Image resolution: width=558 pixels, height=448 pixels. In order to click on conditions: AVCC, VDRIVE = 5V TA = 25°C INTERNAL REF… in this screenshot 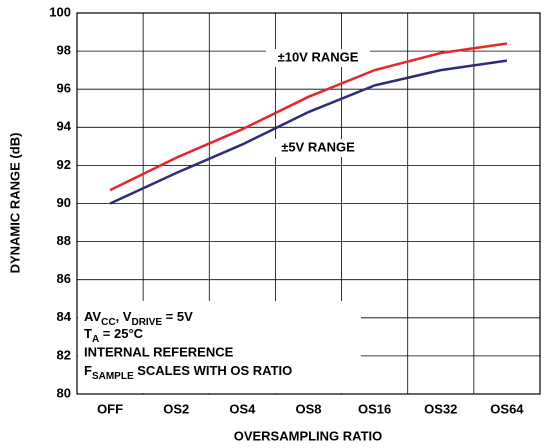, I will do `click(188, 345)`.